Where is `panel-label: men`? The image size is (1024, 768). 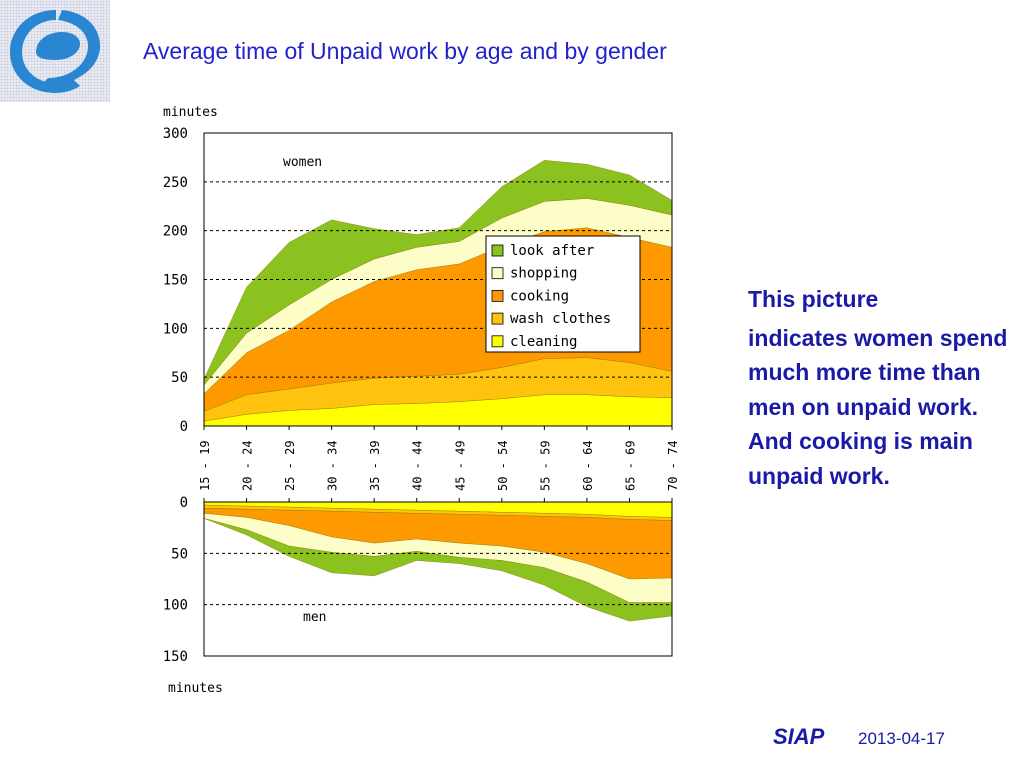 panel-label: men is located at coordinates (314, 617).